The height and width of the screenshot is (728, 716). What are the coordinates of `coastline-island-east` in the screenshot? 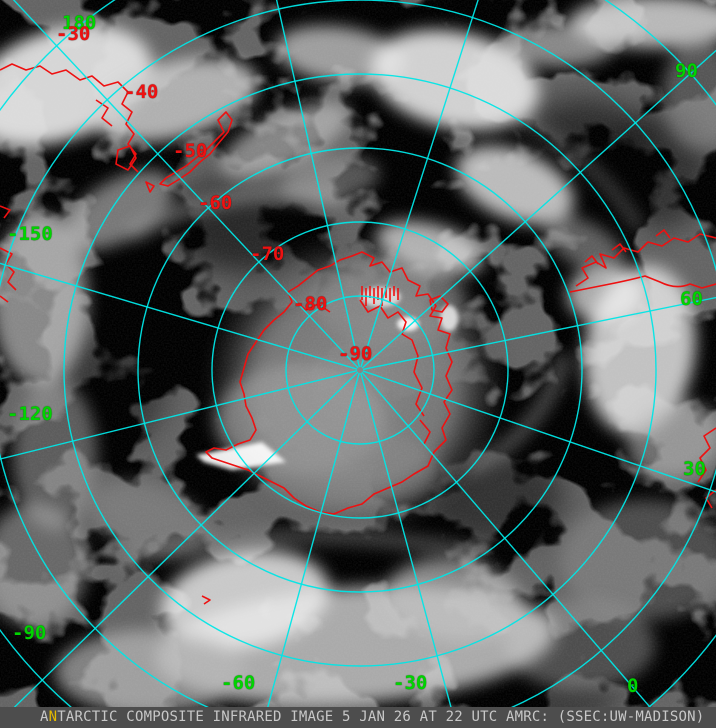 It's located at (439, 304).